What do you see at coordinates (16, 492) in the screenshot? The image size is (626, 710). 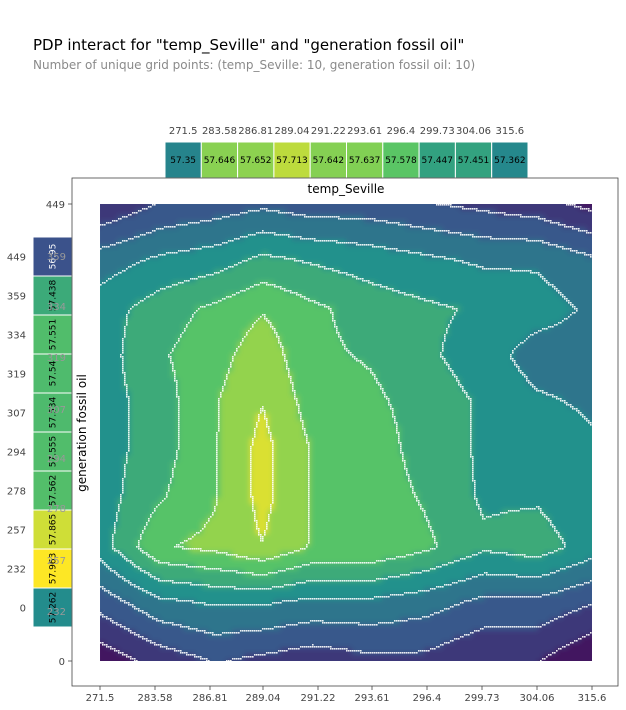 I see `left-pdp-tick: 278` at bounding box center [16, 492].